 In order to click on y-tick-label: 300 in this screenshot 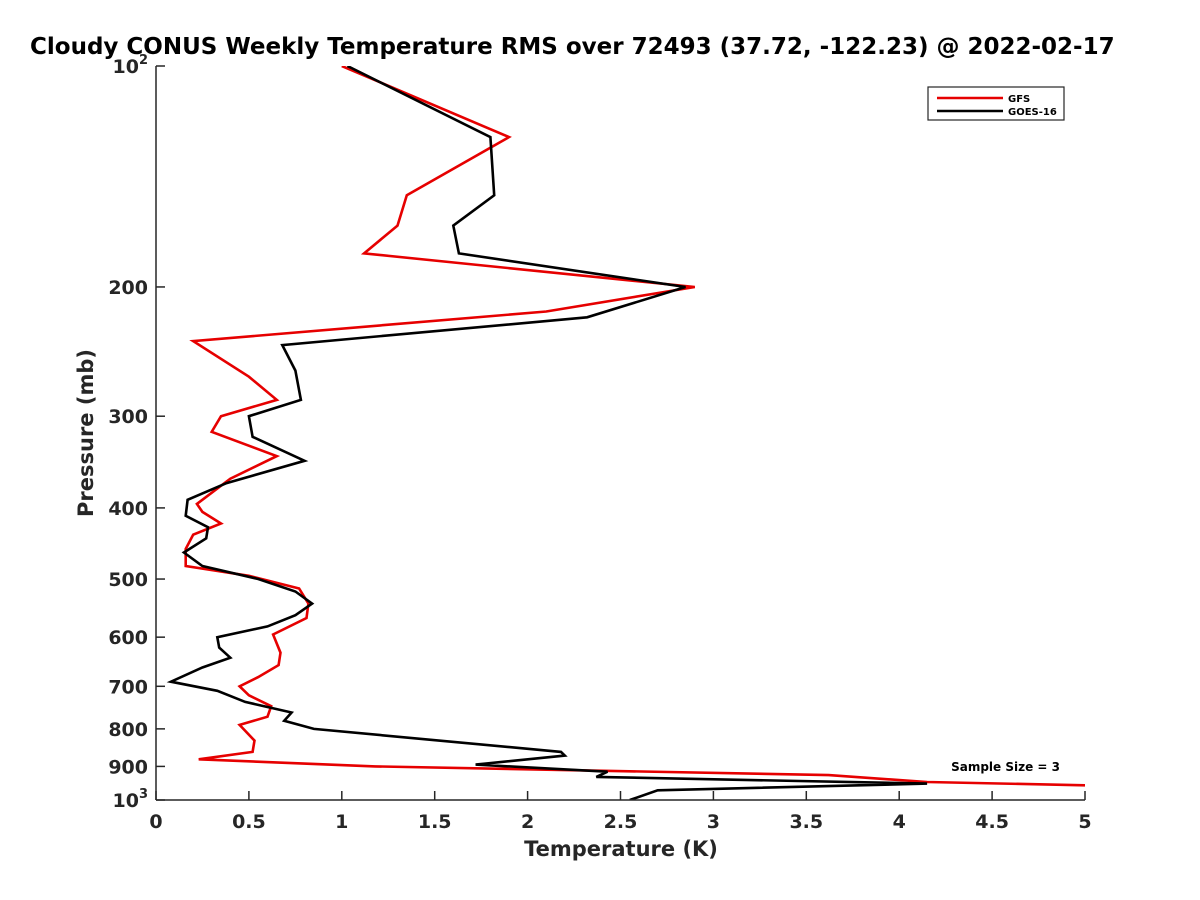, I will do `click(128, 417)`.